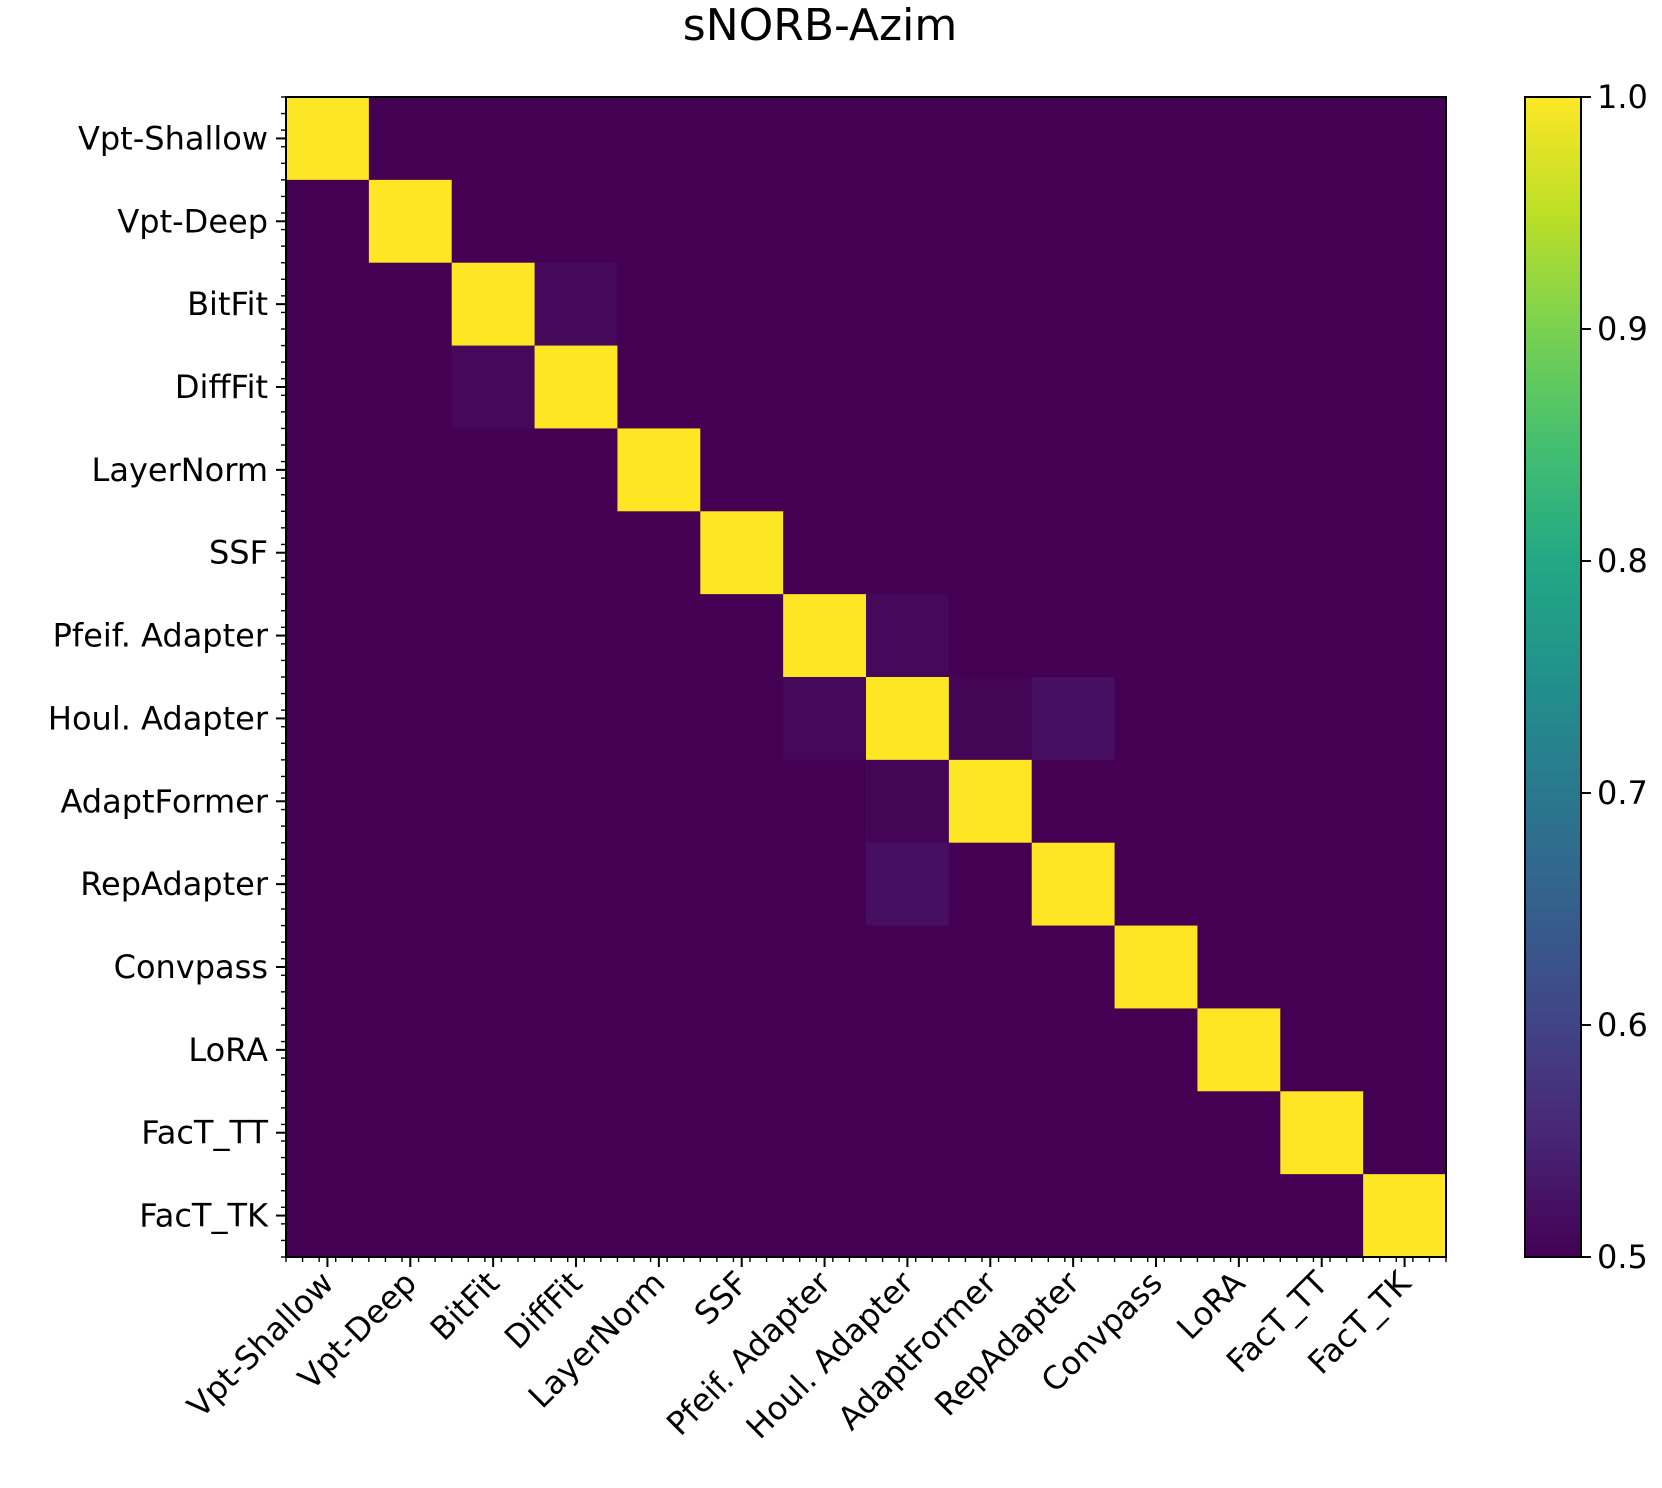 The height and width of the screenshot is (1488, 1662). Describe the element at coordinates (227, 304) in the screenshot. I see `y-tick-label: BitFit` at that location.